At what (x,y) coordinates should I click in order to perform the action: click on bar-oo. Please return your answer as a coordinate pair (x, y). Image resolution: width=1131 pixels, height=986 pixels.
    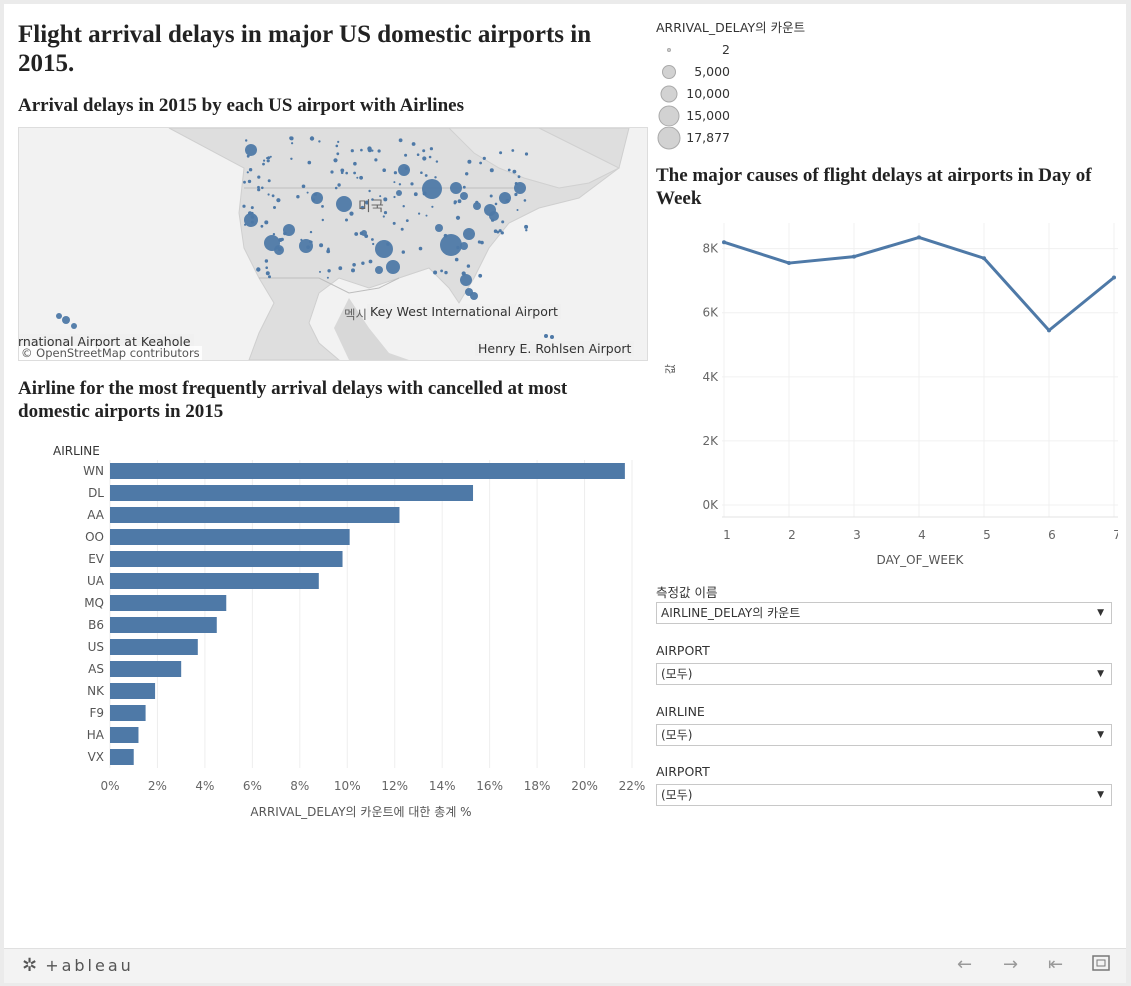
    Looking at the image, I should click on (230, 537).